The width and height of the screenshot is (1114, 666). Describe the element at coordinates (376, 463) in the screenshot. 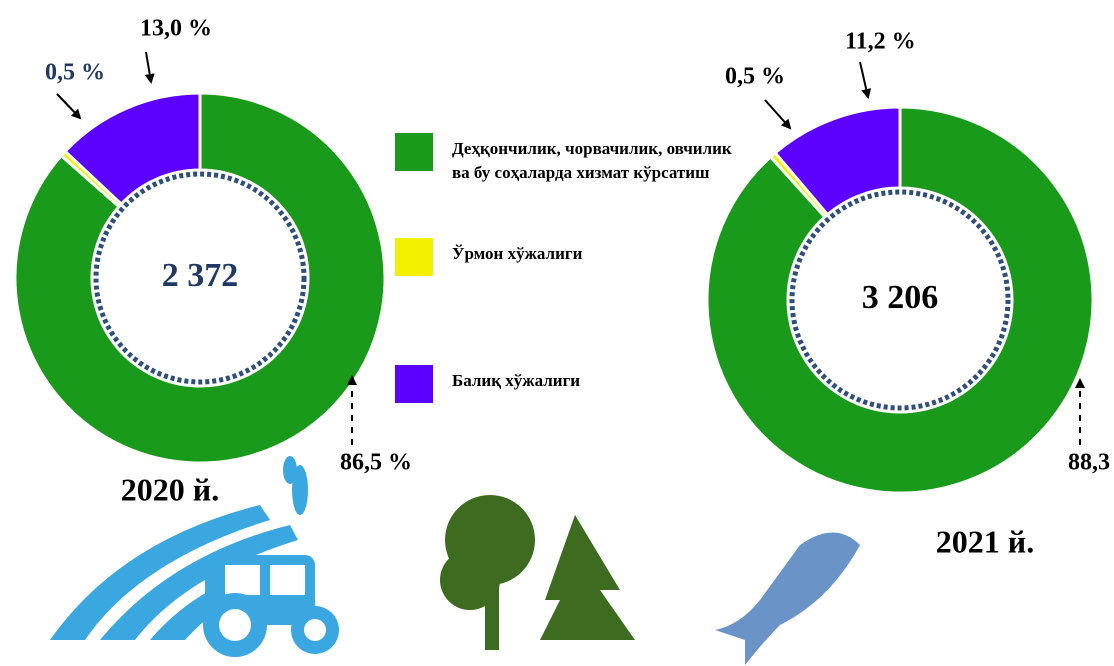

I see `value-label: 86,5 %` at that location.